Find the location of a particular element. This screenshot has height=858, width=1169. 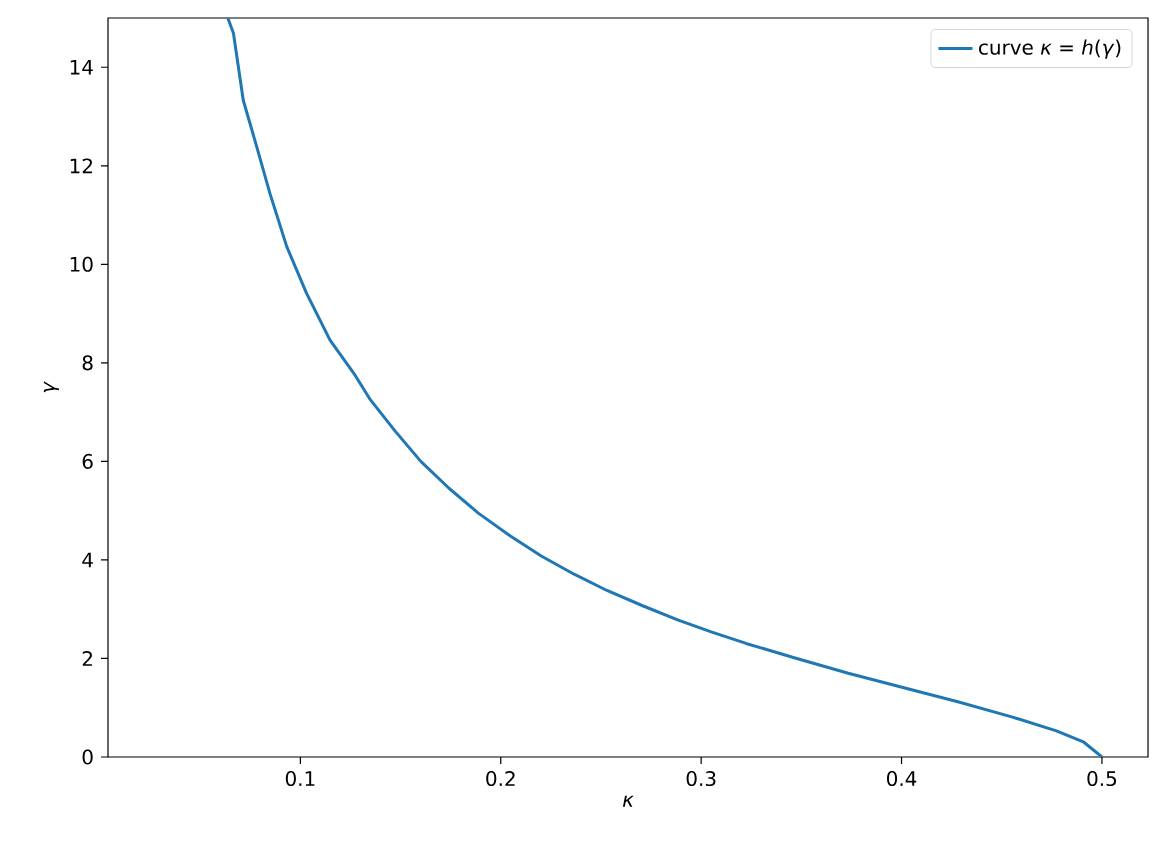

y-tick-label: 8 is located at coordinates (87, 363).